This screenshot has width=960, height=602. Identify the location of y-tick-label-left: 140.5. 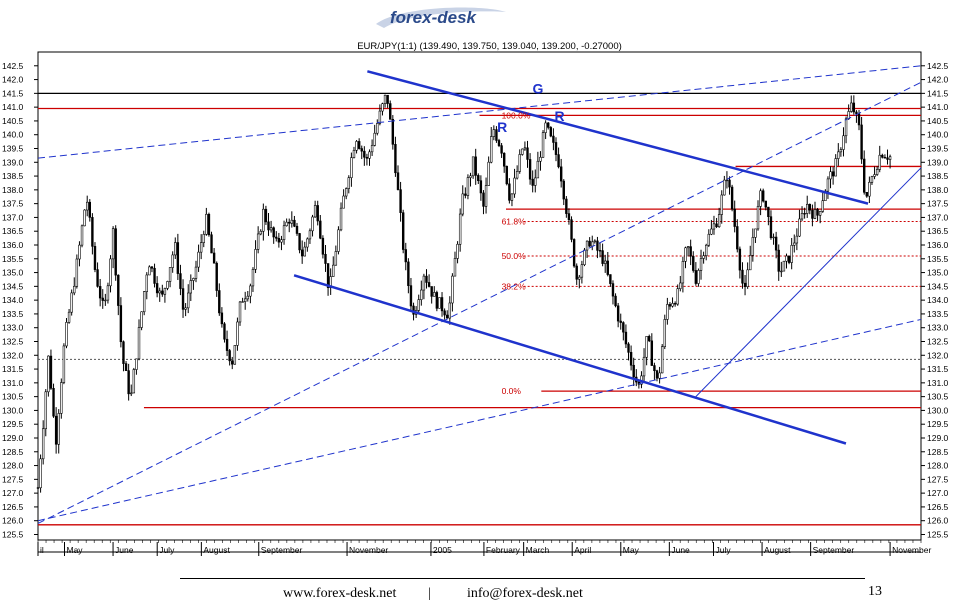
(13, 121).